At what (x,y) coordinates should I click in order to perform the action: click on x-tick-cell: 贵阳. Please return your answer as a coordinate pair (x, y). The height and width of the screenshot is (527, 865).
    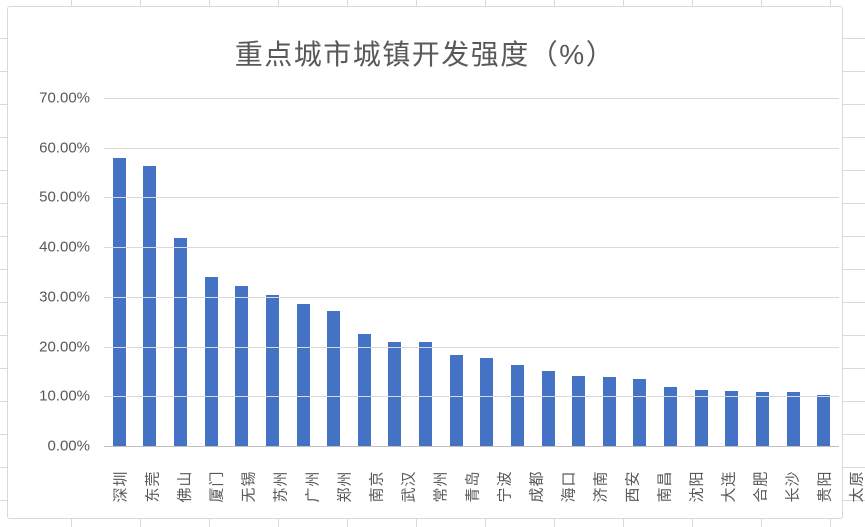
    Looking at the image, I should click on (824, 486).